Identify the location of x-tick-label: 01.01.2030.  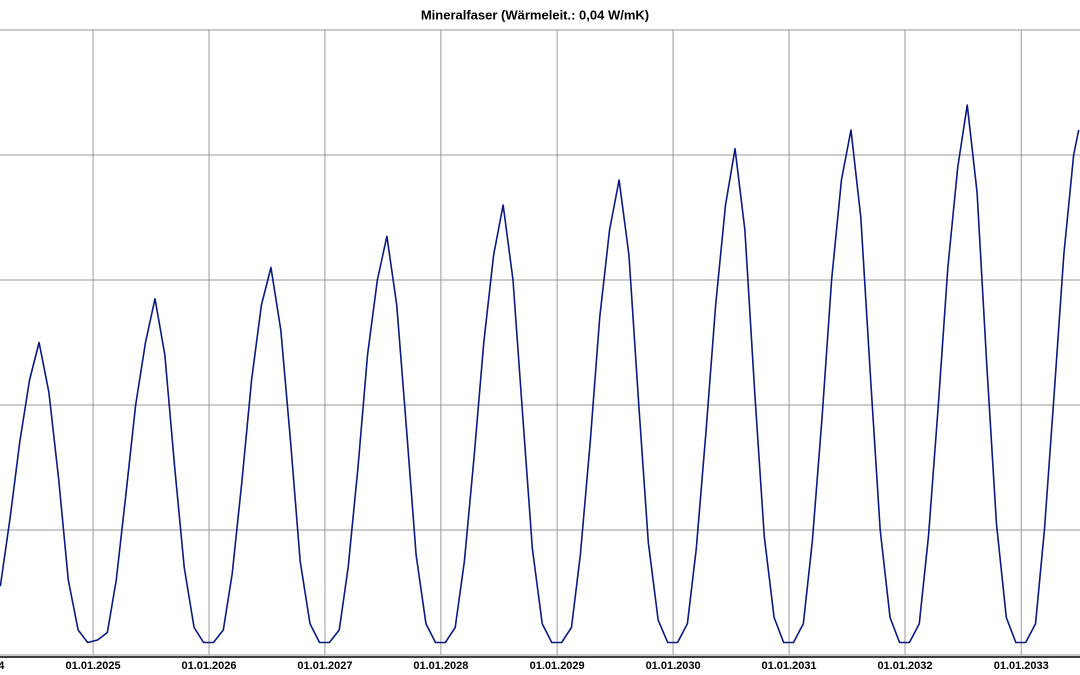
(673, 666).